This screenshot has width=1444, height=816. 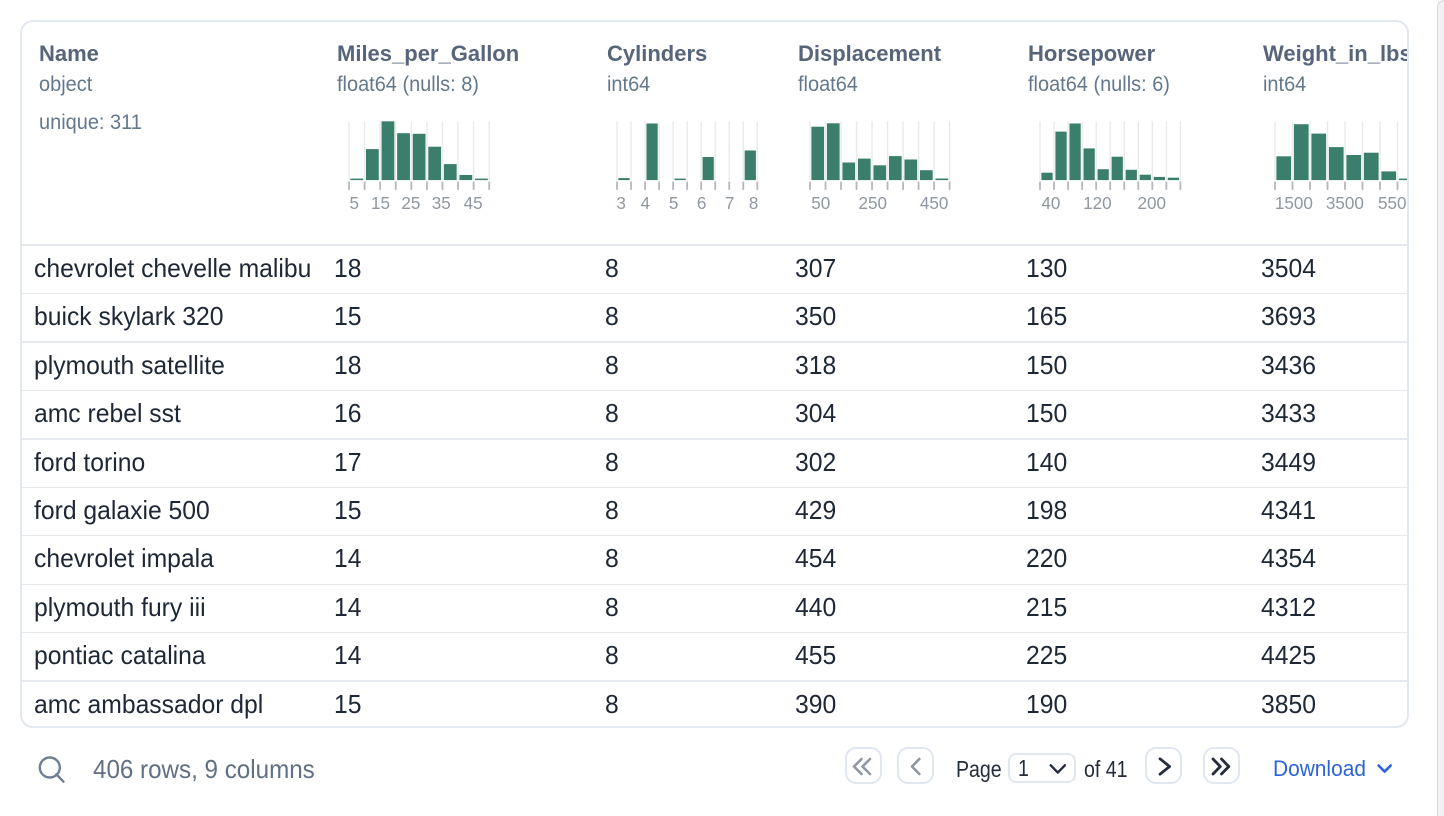 I want to click on svg-text: 8, so click(x=754, y=202).